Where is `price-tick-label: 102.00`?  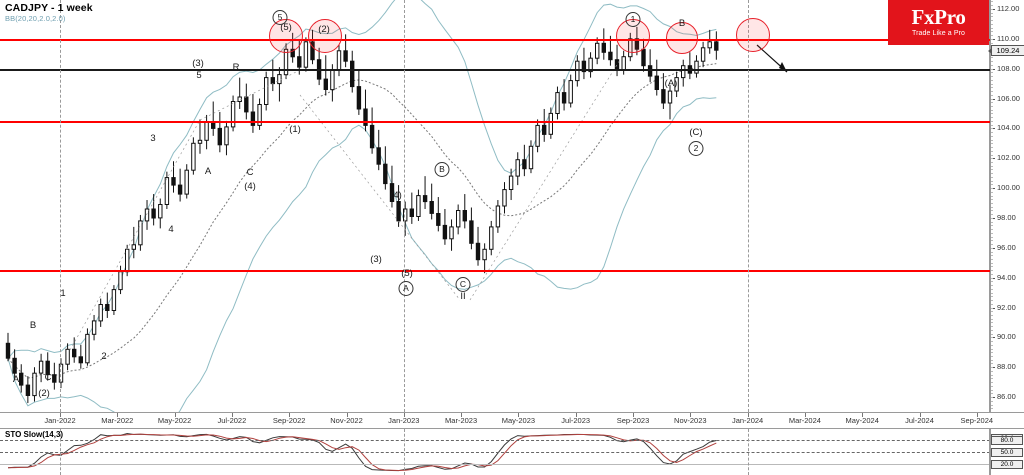
price-tick-label: 102.00 is located at coordinates (1008, 158).